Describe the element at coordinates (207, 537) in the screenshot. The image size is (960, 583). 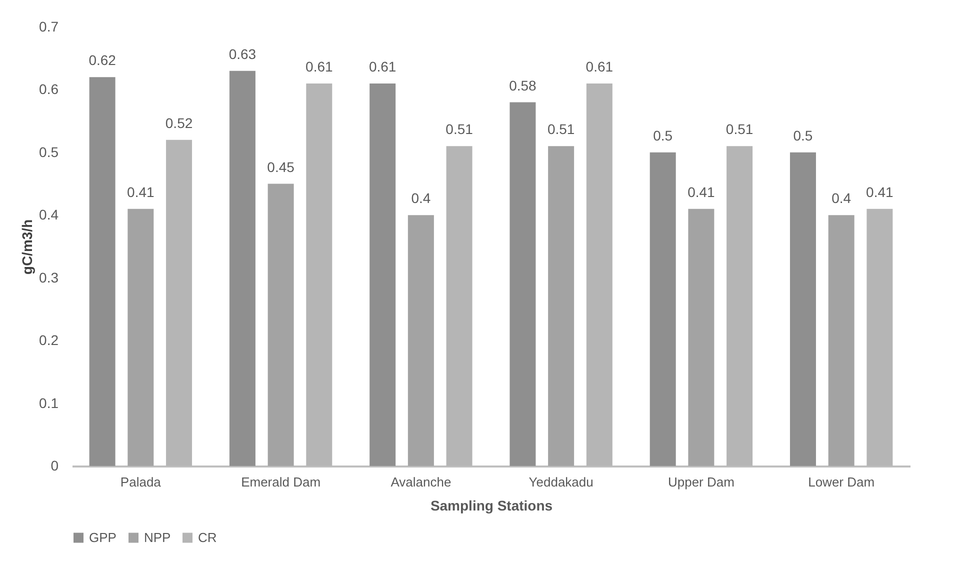
I see `legend-label: CR` at that location.